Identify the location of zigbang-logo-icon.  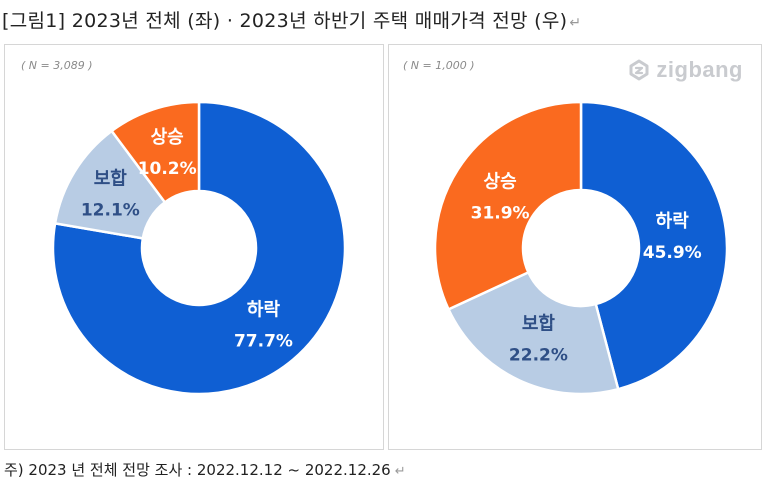
(639, 70).